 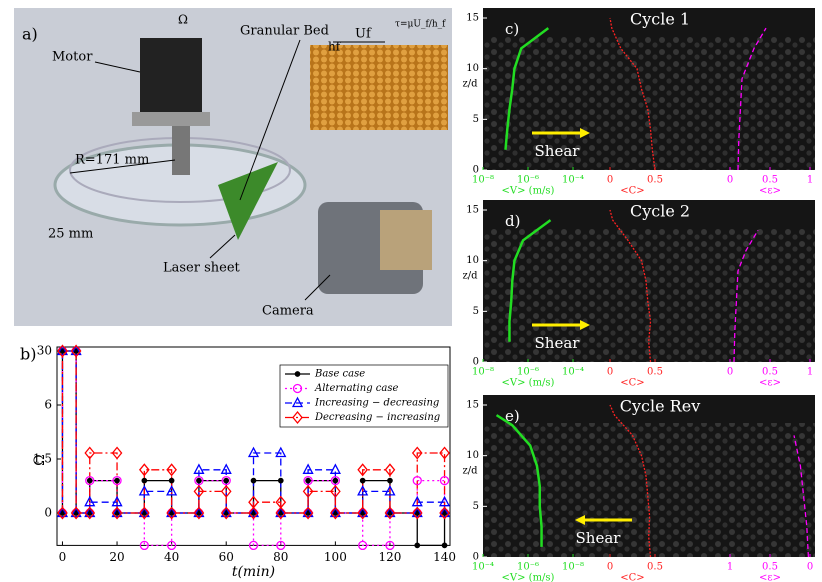 I want to click on y-tick-label: 15, so click(x=472, y=18).